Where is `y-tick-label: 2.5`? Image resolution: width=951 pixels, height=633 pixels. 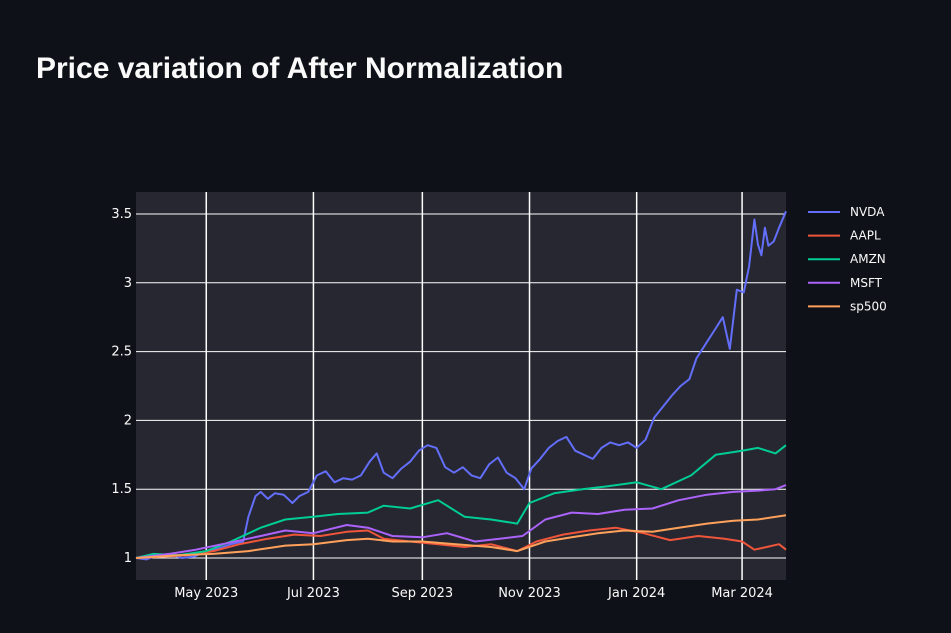
y-tick-label: 2.5 is located at coordinates (121, 352).